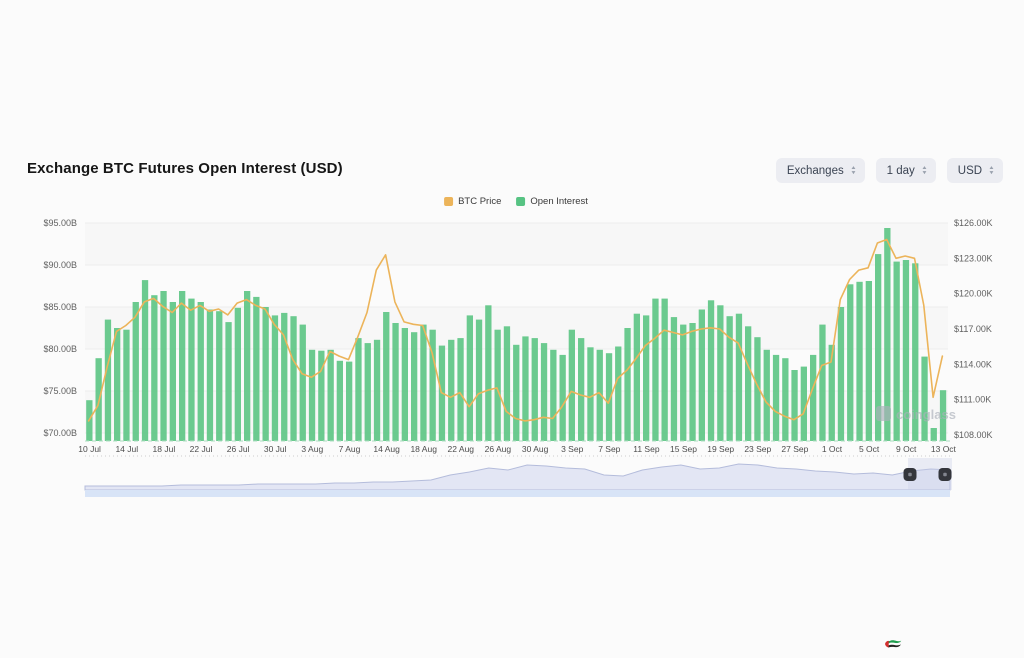 The height and width of the screenshot is (658, 1024). I want to click on exchanges-select: Exchanges ▲ ▼, so click(820, 170).